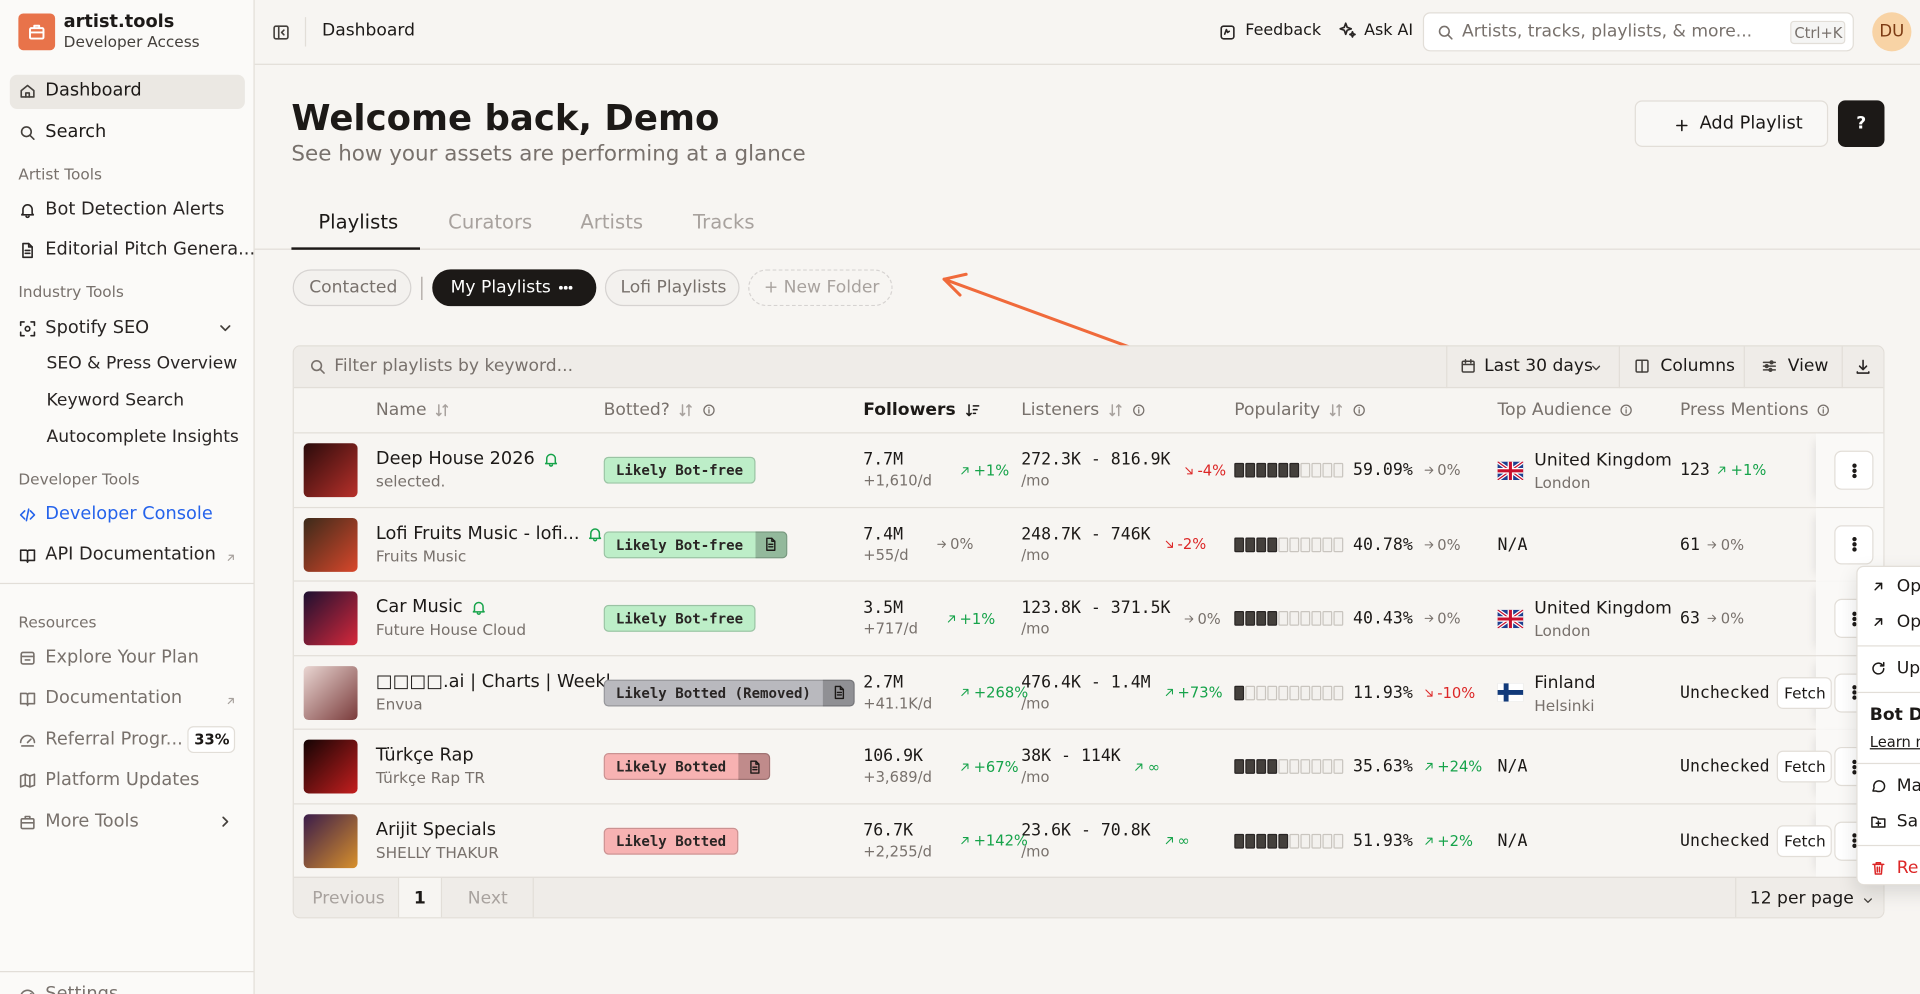  What do you see at coordinates (1808, 366) in the screenshot?
I see `view-button: View` at bounding box center [1808, 366].